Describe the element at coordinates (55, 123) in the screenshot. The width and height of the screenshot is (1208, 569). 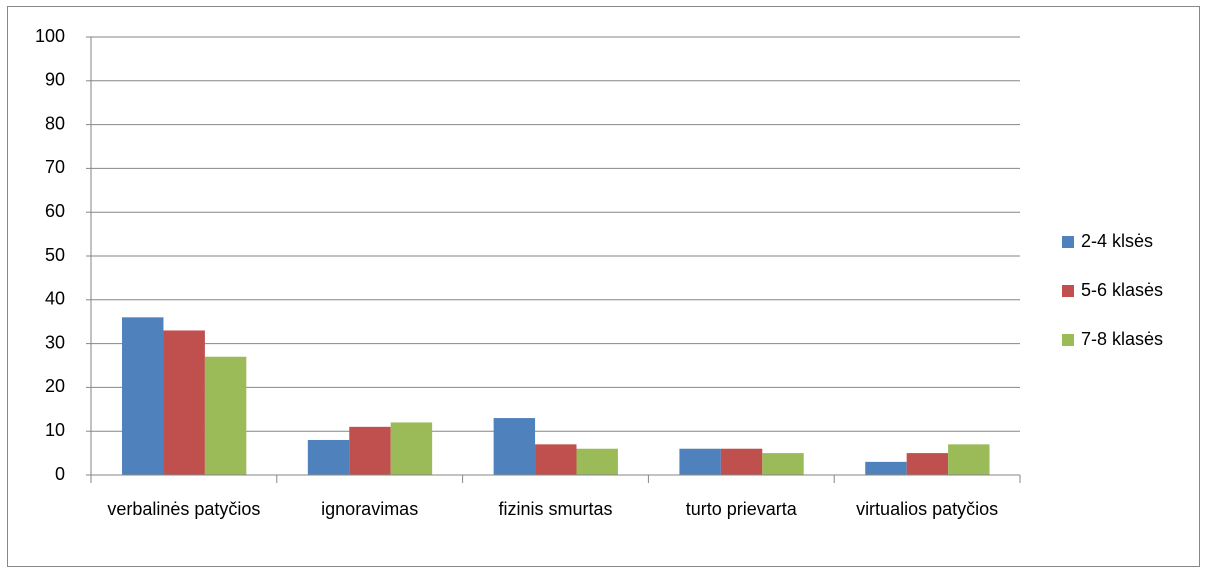
I see `y-tick-label: 80` at that location.